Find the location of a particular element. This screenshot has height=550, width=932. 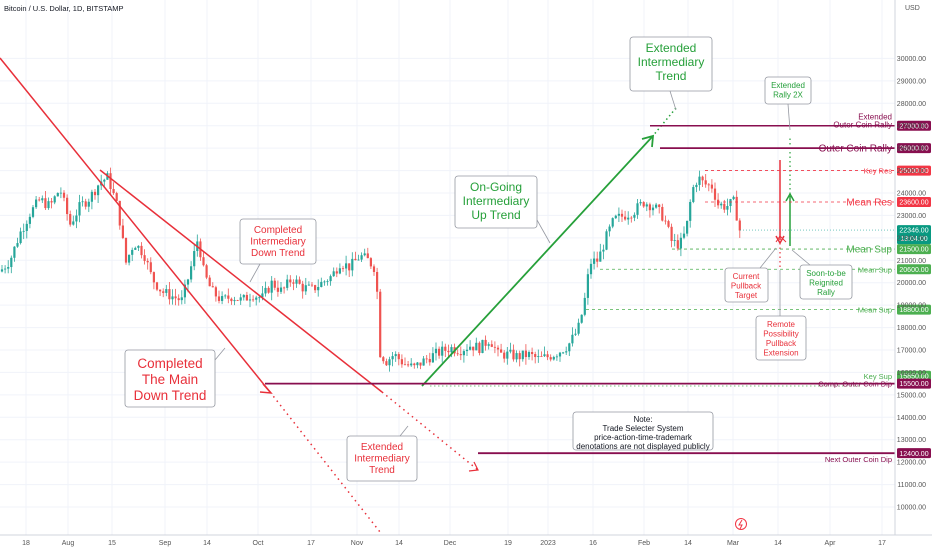

intermediary-downtrend-extension is located at coordinates (430, 431).